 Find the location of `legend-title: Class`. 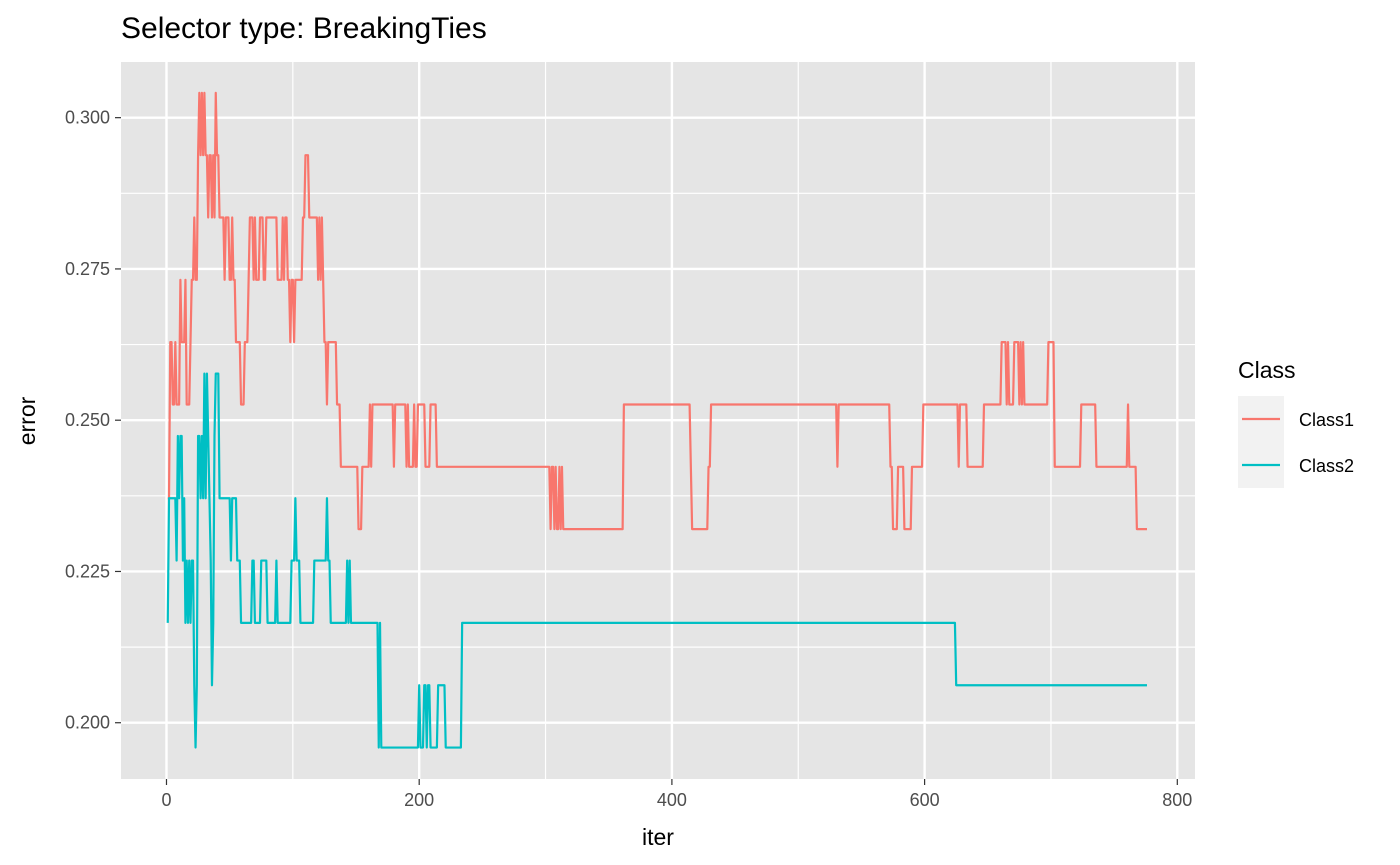

legend-title: Class is located at coordinates (1267, 370).